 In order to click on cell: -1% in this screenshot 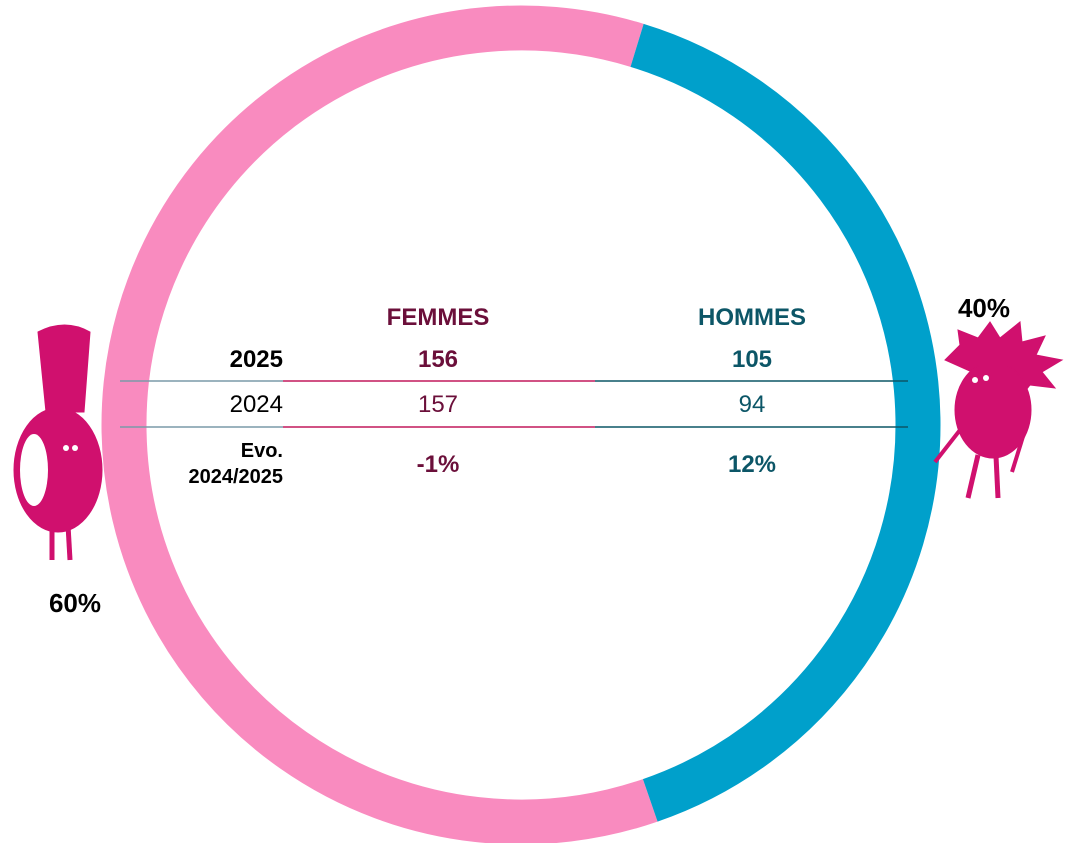, I will do `click(438, 464)`.